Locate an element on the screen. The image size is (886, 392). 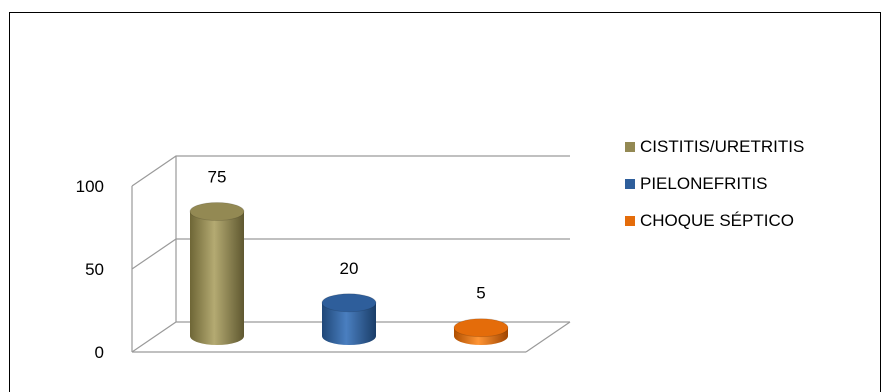
legend-label-cistitis: CISTITIS/URETRITIS is located at coordinates (722, 146).